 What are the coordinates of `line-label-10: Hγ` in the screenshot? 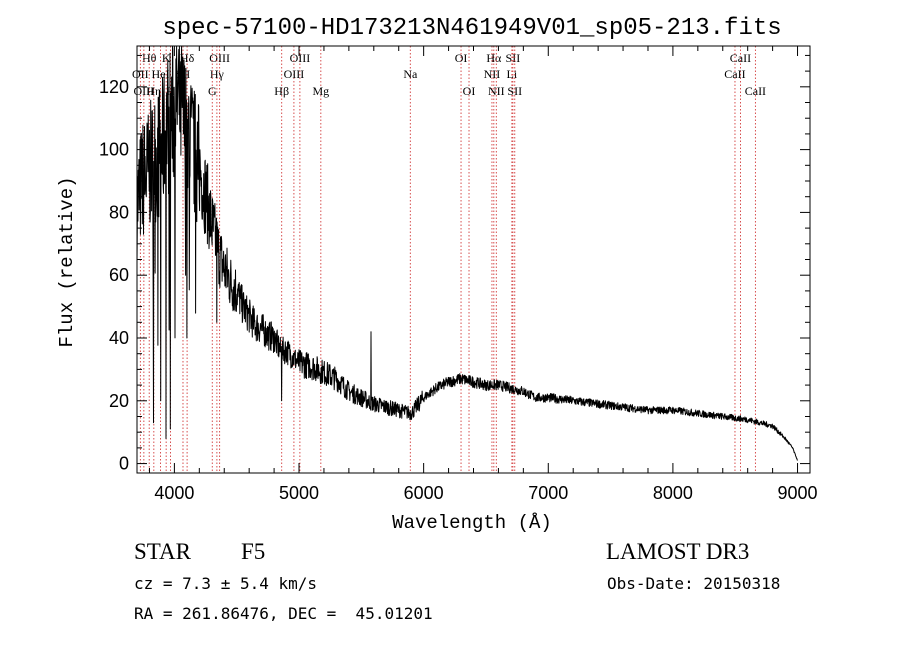 It's located at (217, 74).